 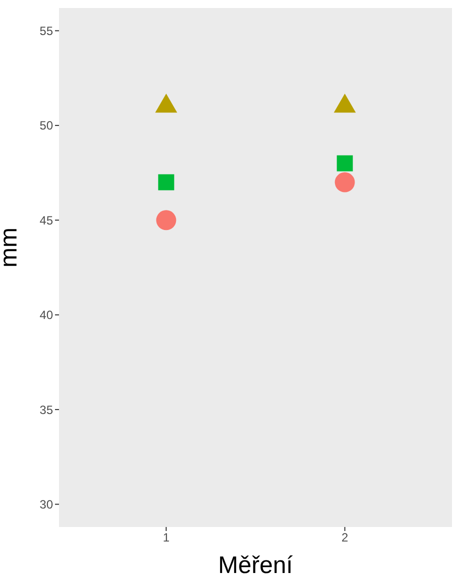 What do you see at coordinates (11, 248) in the screenshot?
I see `y-axis-title: mm` at bounding box center [11, 248].